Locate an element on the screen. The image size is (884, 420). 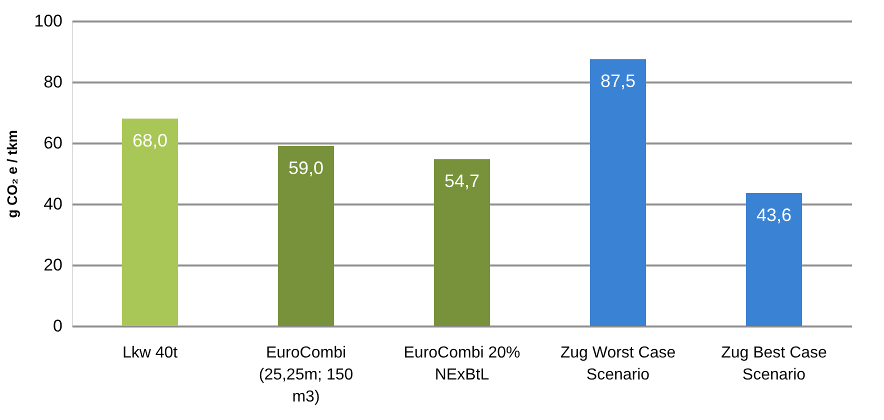
x-tick-label: Zug Worst Case Scenario is located at coordinates (618, 364).